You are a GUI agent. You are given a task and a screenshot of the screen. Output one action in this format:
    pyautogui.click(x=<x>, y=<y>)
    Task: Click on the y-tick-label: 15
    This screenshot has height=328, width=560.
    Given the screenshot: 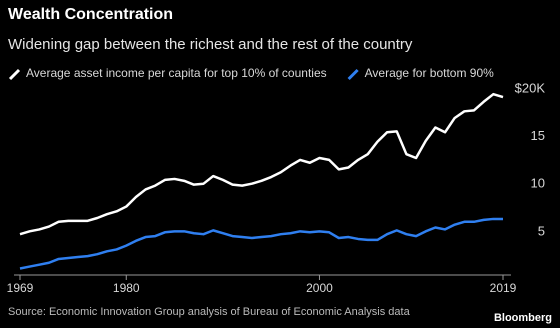 What is the action you would take?
    pyautogui.click(x=538, y=135)
    